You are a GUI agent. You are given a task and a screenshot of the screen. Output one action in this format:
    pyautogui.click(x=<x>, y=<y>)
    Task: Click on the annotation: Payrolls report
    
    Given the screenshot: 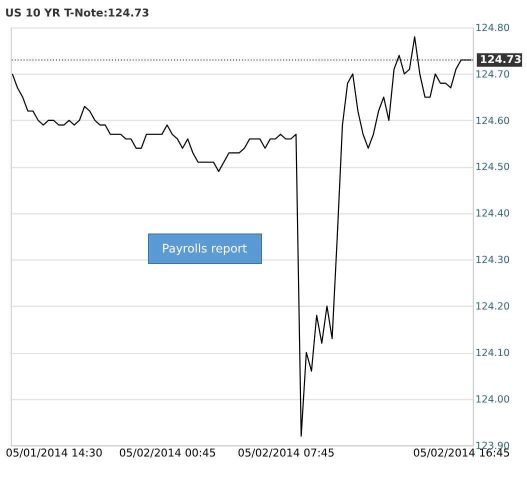 What is the action you would take?
    pyautogui.click(x=205, y=249)
    